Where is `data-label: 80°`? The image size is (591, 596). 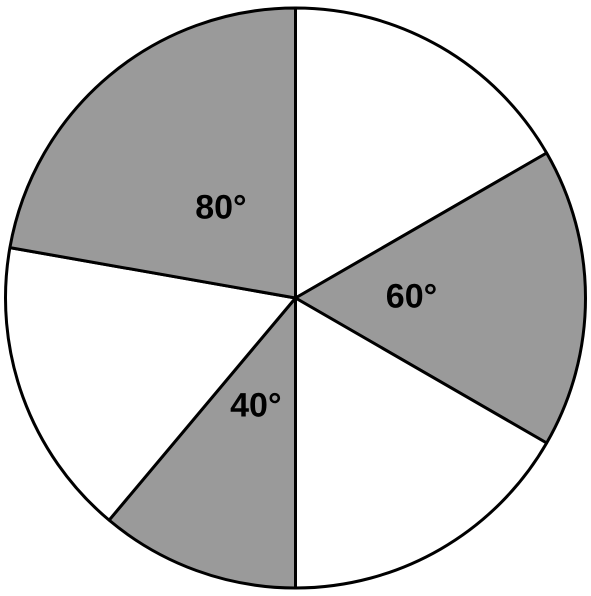 data-label: 80° is located at coordinates (221, 207).